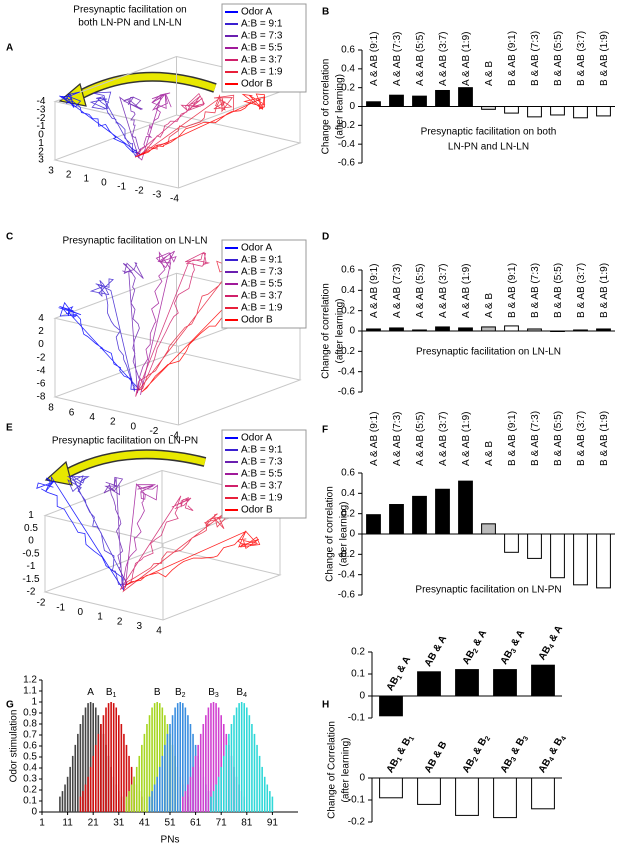 The width and height of the screenshot is (622, 852). I want to click on y-tick-label: -0.1, so click(357, 718).